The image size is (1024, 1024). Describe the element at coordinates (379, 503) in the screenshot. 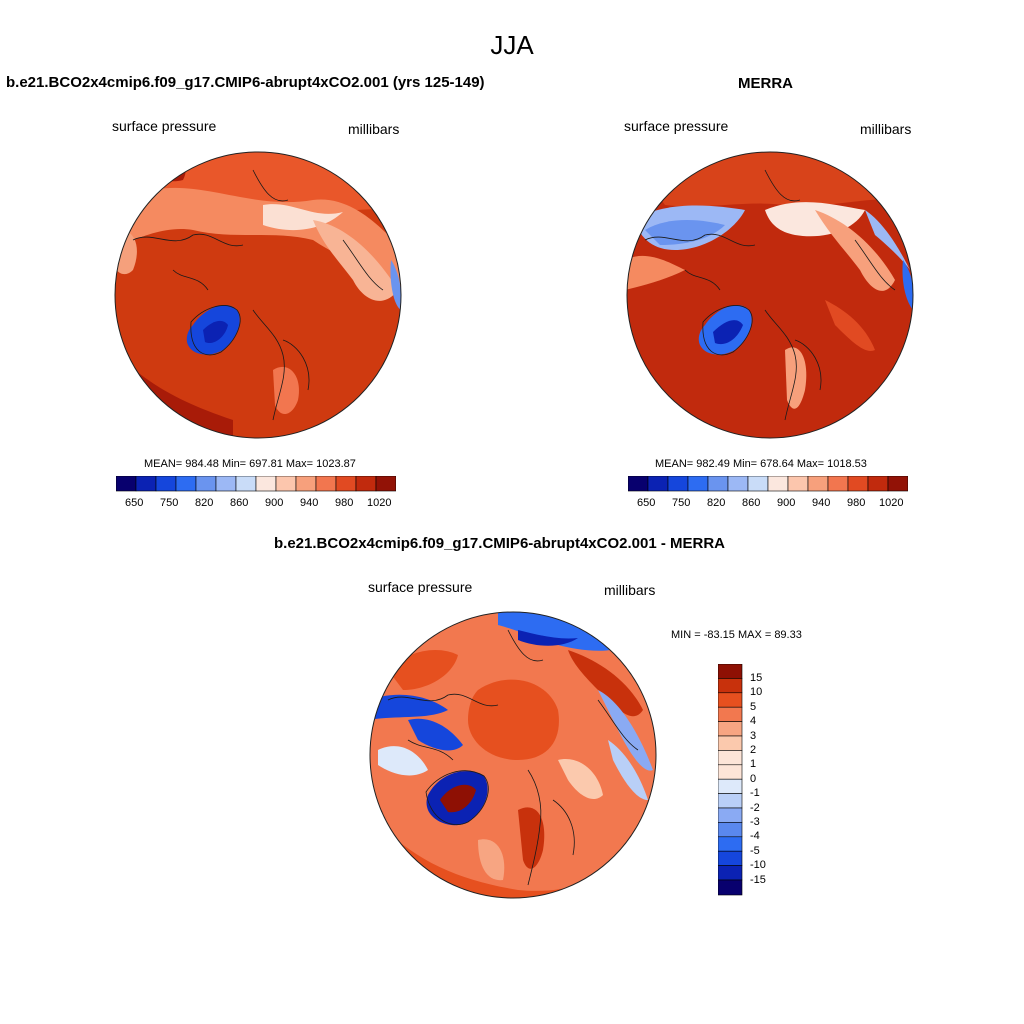

I see `model-tick-7: 1020` at that location.